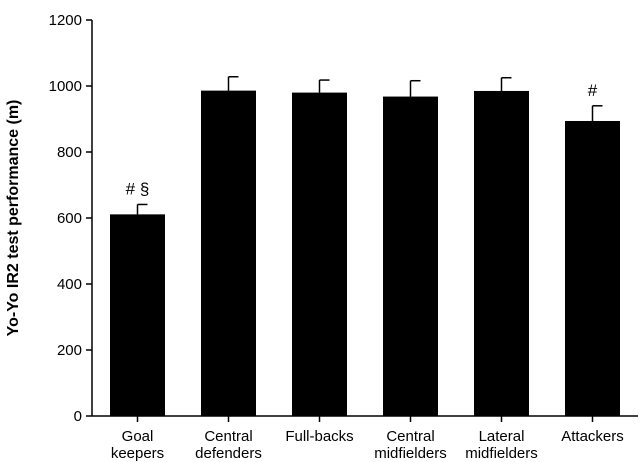 Image resolution: width=640 pixels, height=462 pixels. Describe the element at coordinates (65, 86) in the screenshot. I see `y-tick-label: 1000` at that location.